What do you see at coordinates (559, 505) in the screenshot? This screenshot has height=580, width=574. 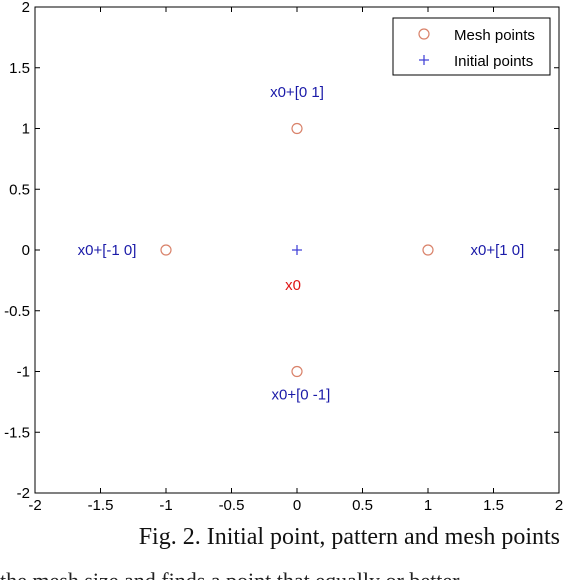 I see `x-tick-label: 2` at bounding box center [559, 505].